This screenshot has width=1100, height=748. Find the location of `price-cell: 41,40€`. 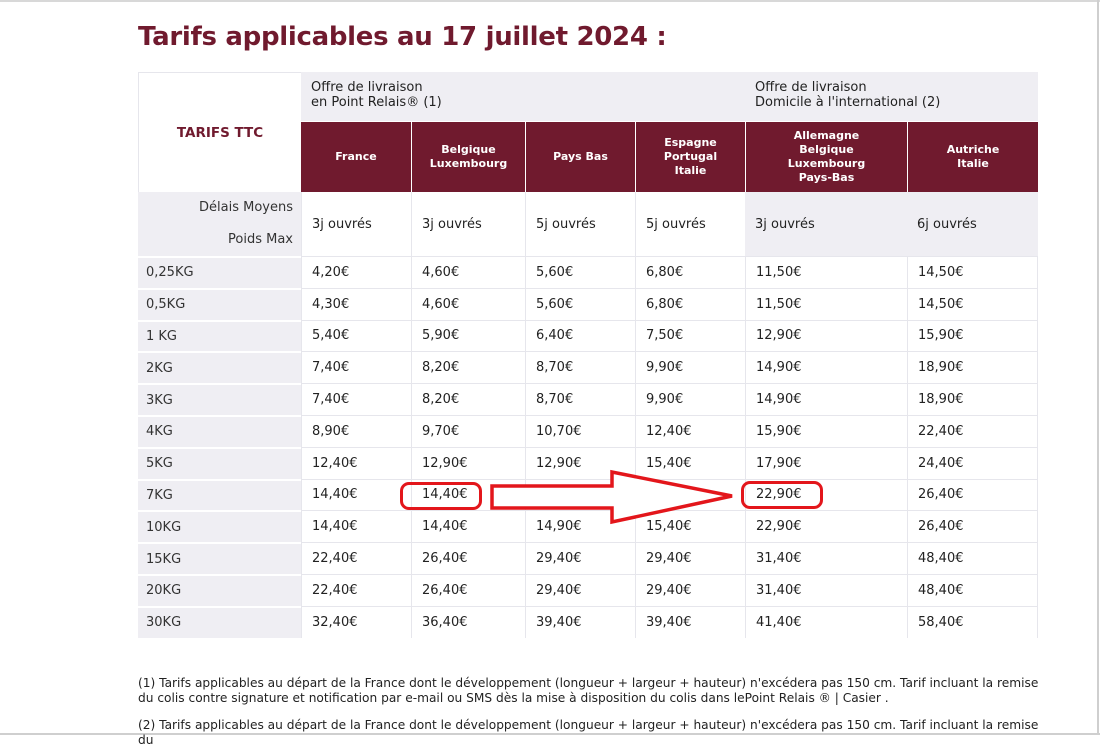

price-cell: 41,40€ is located at coordinates (826, 621).